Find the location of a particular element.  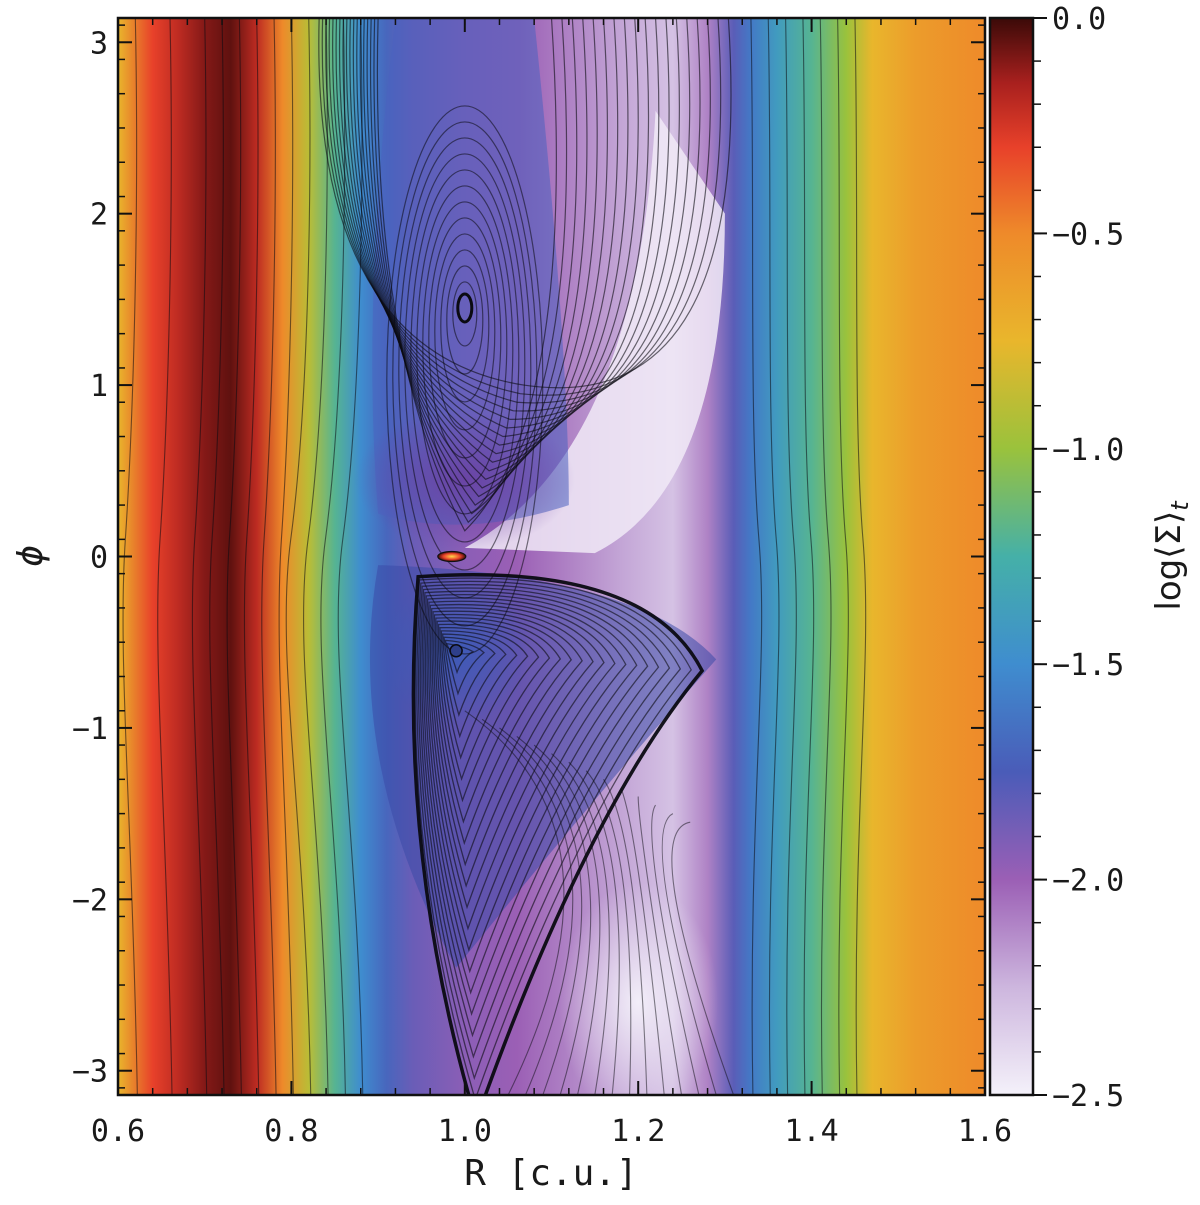

y-tick-label: 3 is located at coordinates (99, 43).